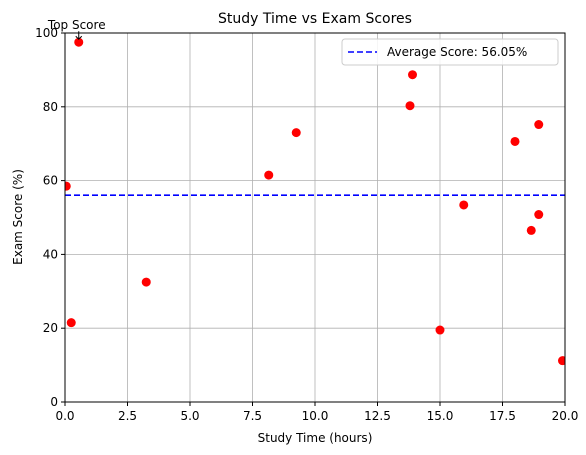  What do you see at coordinates (50, 107) in the screenshot?
I see `y-tick-label: 80` at bounding box center [50, 107].